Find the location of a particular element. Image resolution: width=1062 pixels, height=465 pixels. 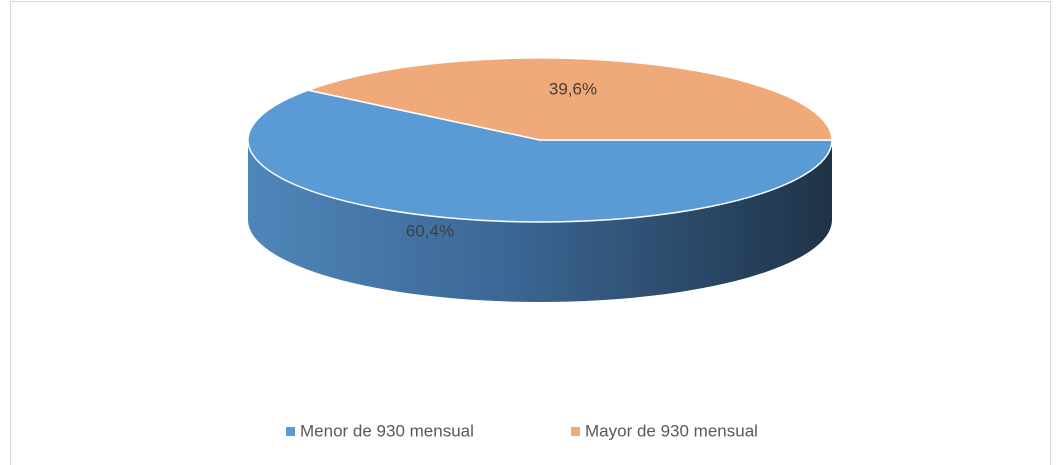

slice is located at coordinates (569, 99).